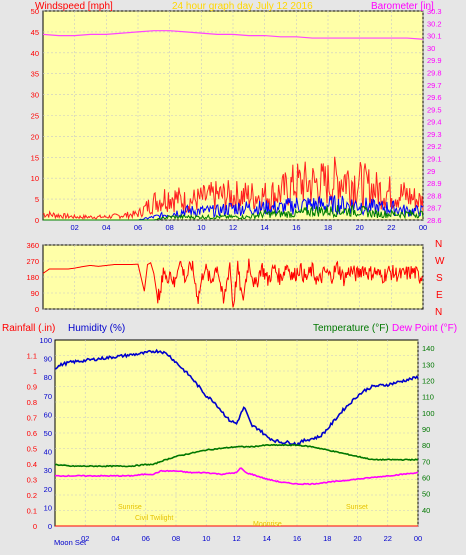  What do you see at coordinates (434, 122) in the screenshot?
I see `barometer-tick: 29.4` at bounding box center [434, 122].